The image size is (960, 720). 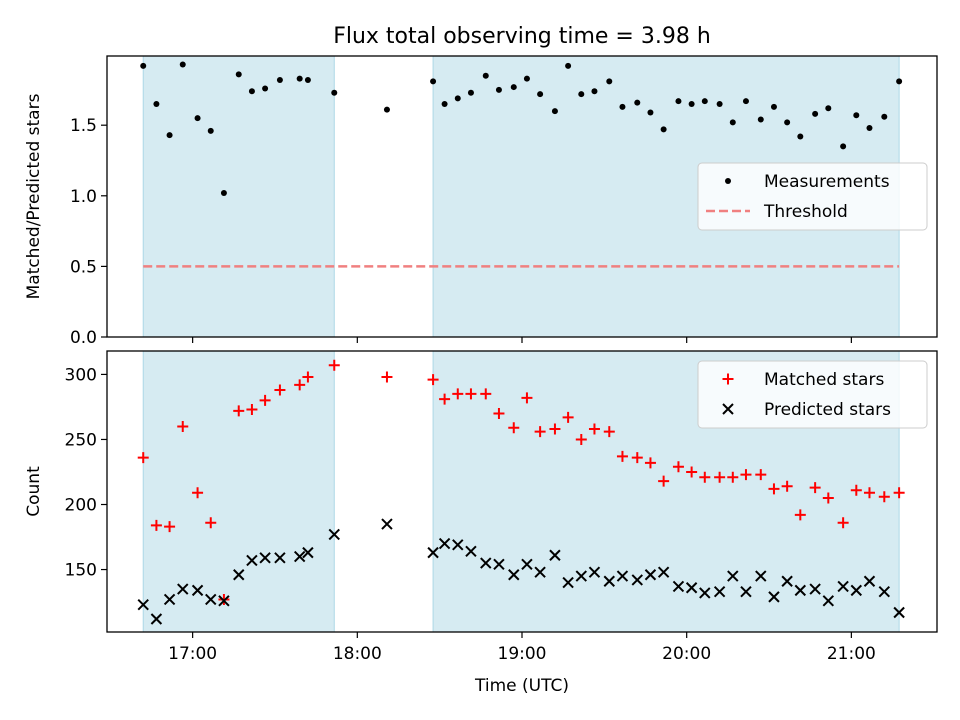 I want to click on y-axis-label: Count, so click(x=34, y=491).